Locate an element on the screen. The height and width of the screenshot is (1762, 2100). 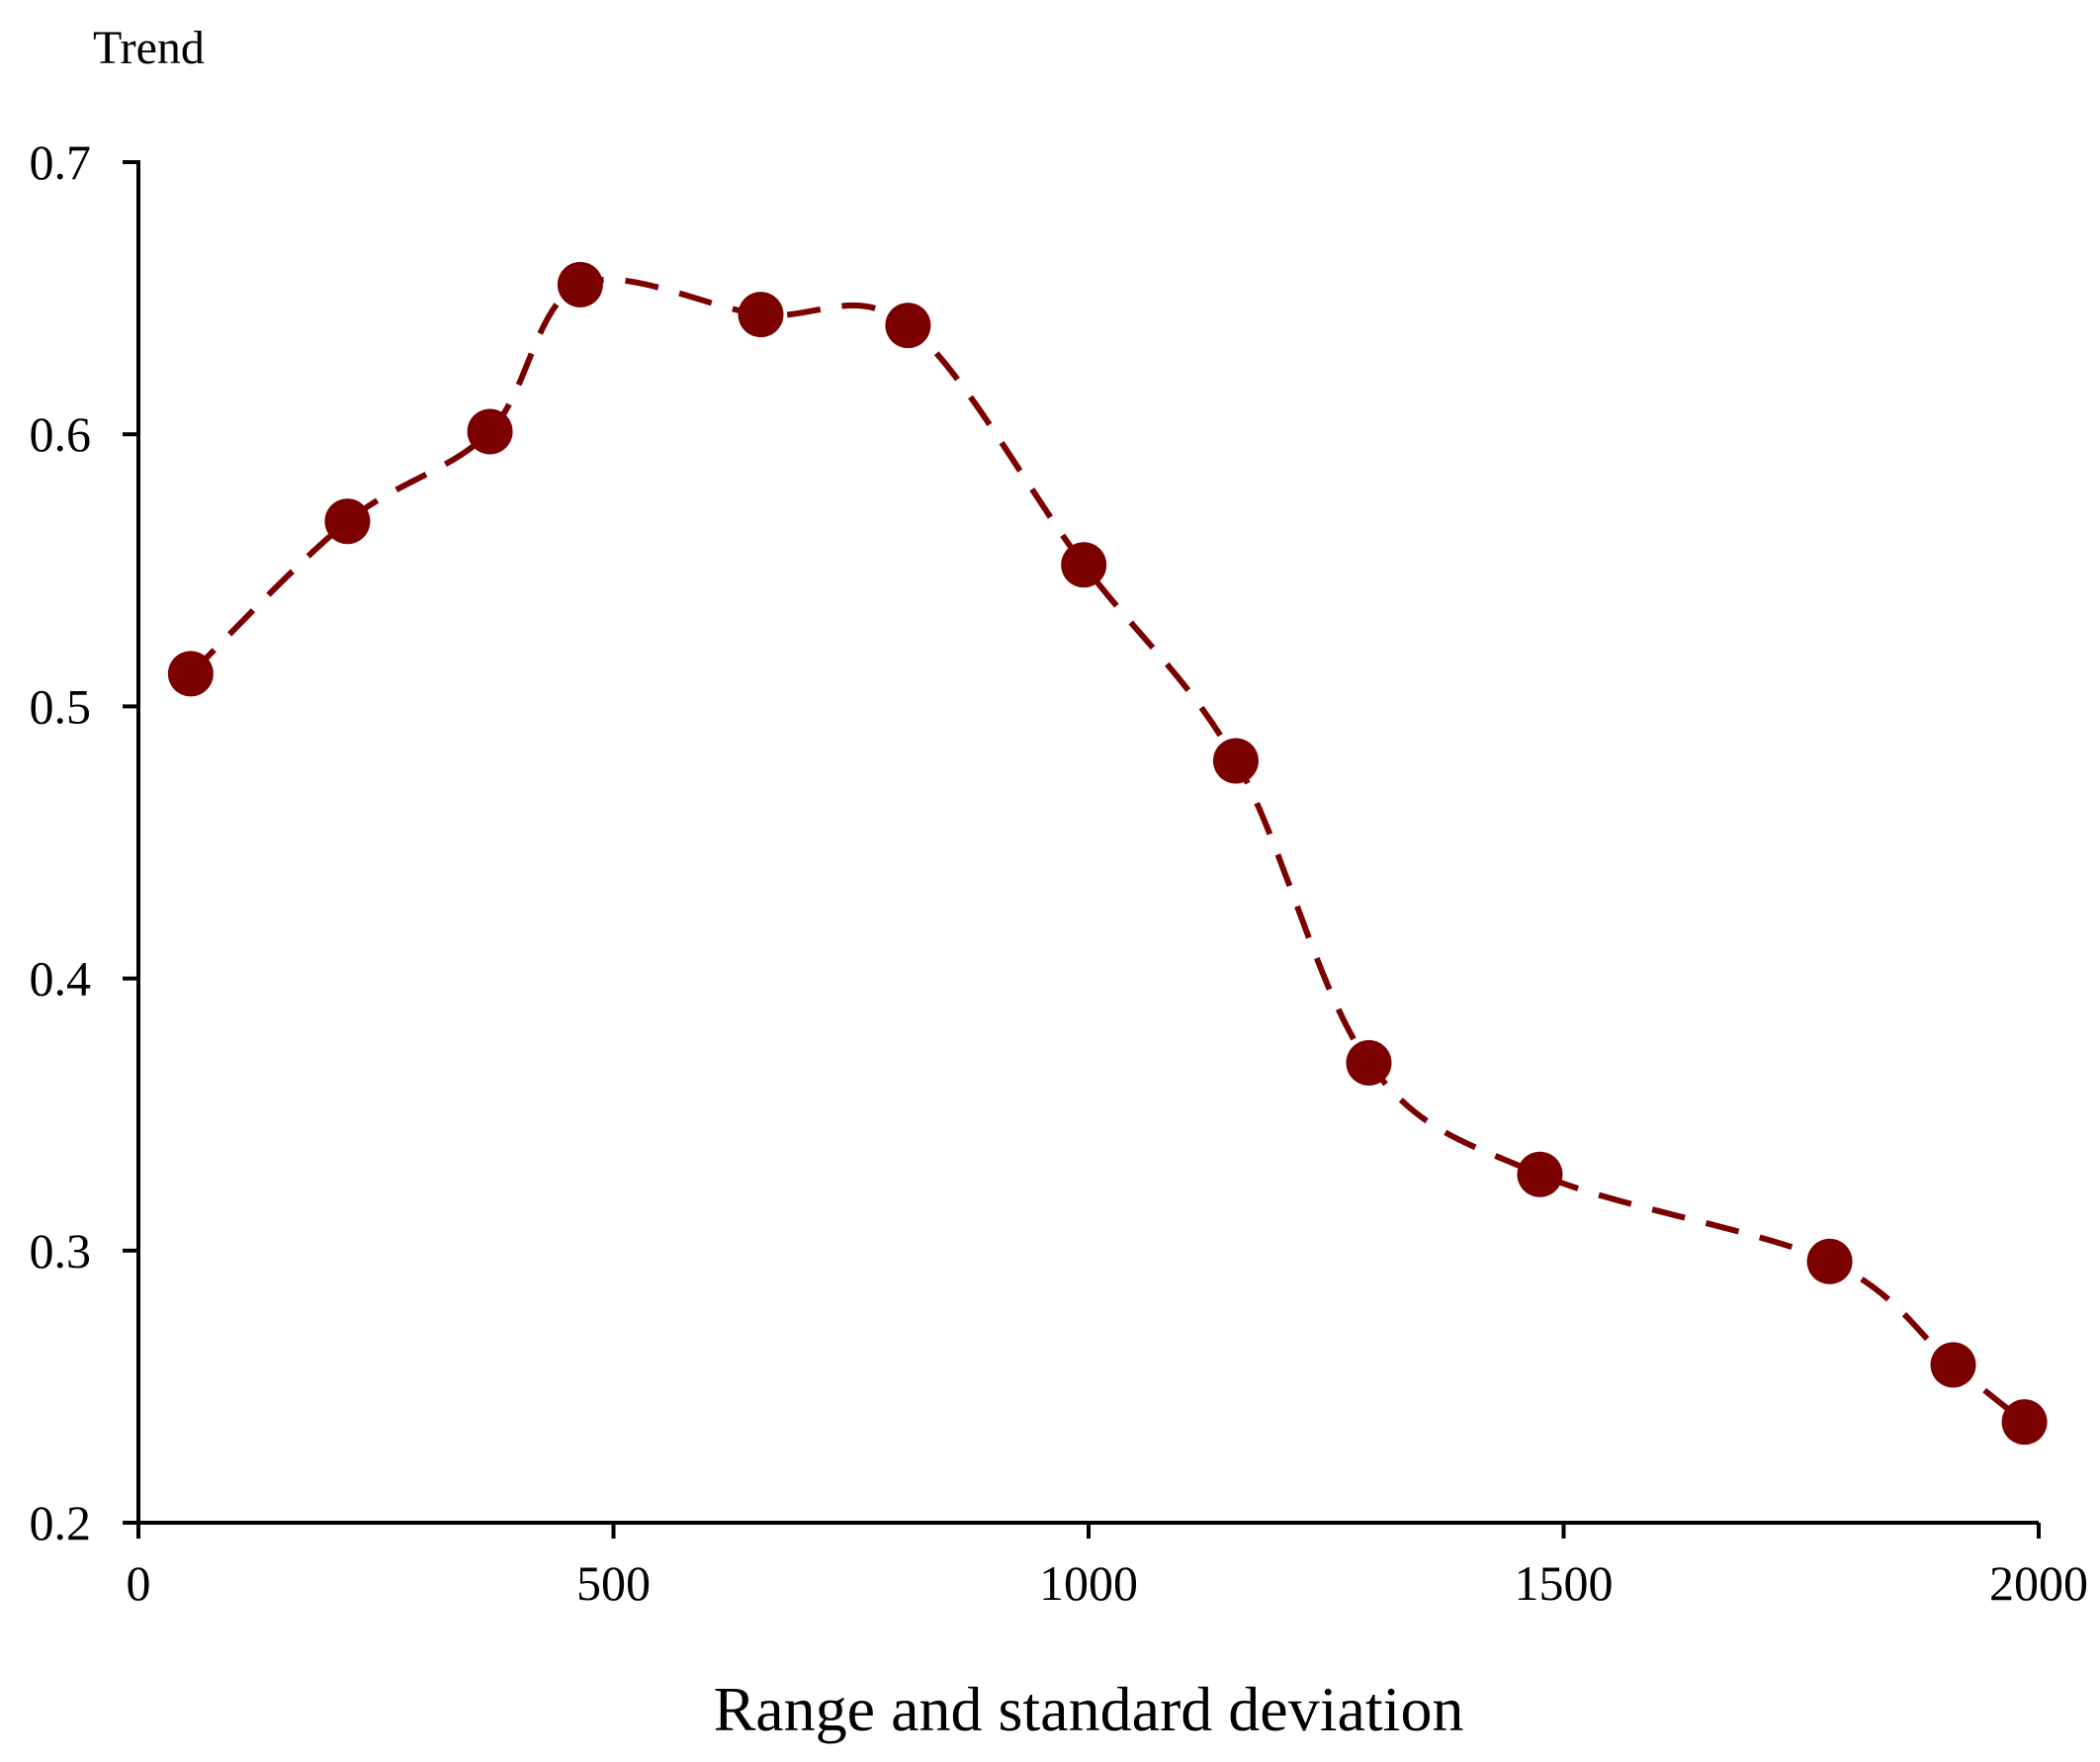
x-tick-label: 1500 is located at coordinates (1564, 1583).